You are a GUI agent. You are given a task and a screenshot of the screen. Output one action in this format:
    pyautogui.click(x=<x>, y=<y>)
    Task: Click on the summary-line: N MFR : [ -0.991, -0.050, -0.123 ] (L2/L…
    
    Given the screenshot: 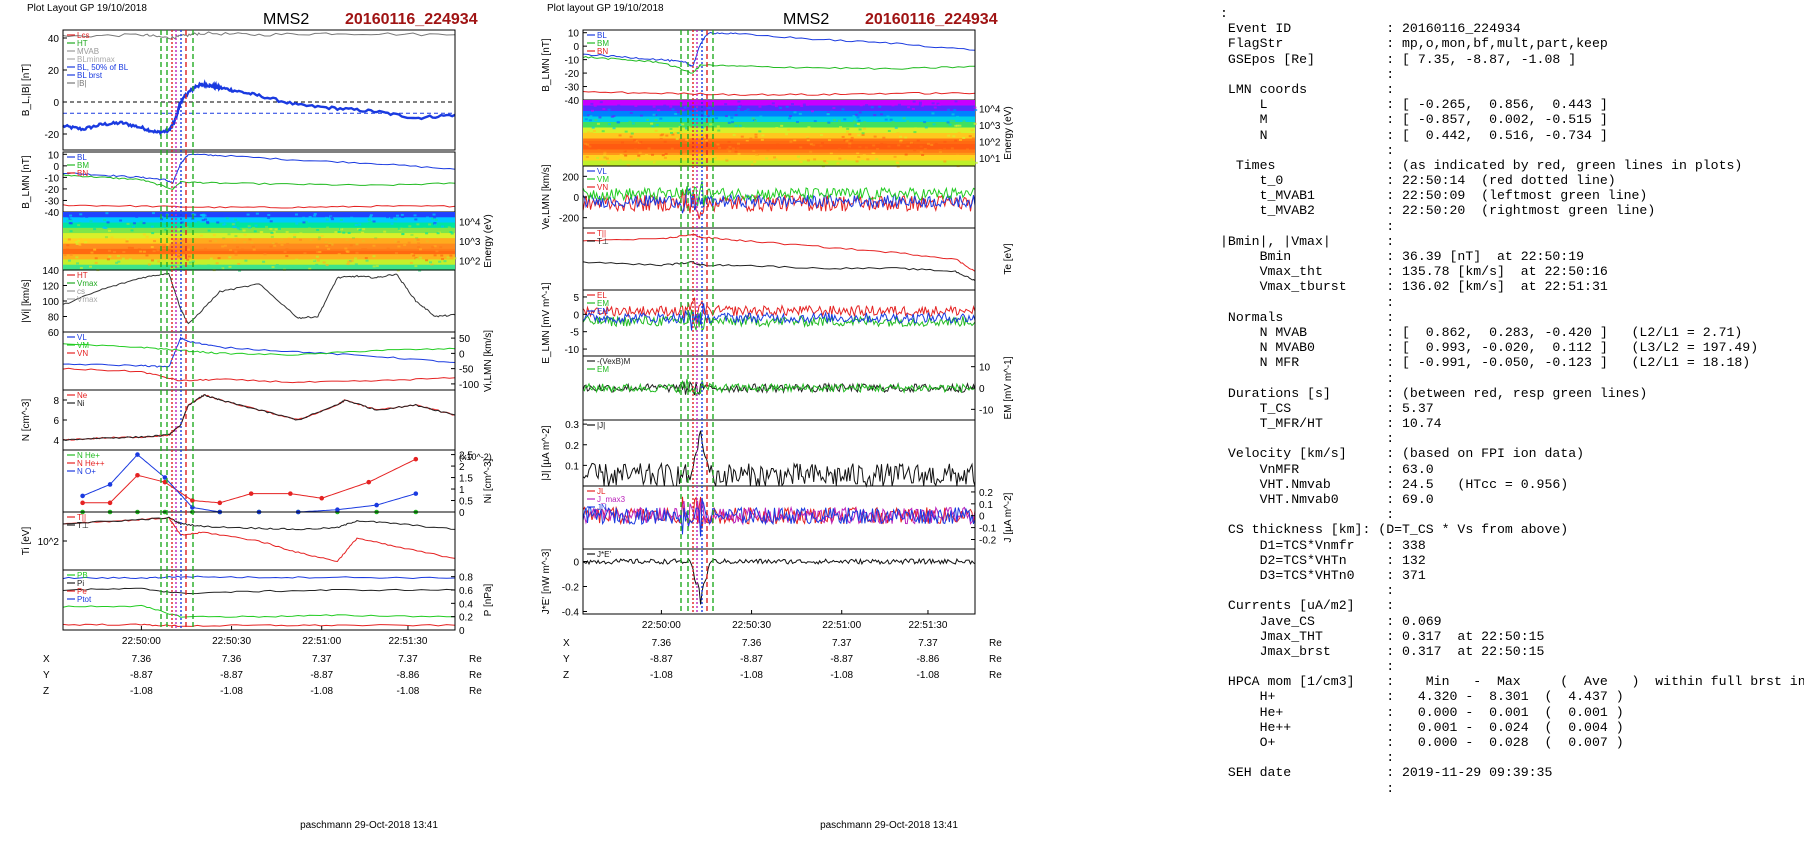 What is the action you would take?
    pyautogui.click(x=1485, y=363)
    